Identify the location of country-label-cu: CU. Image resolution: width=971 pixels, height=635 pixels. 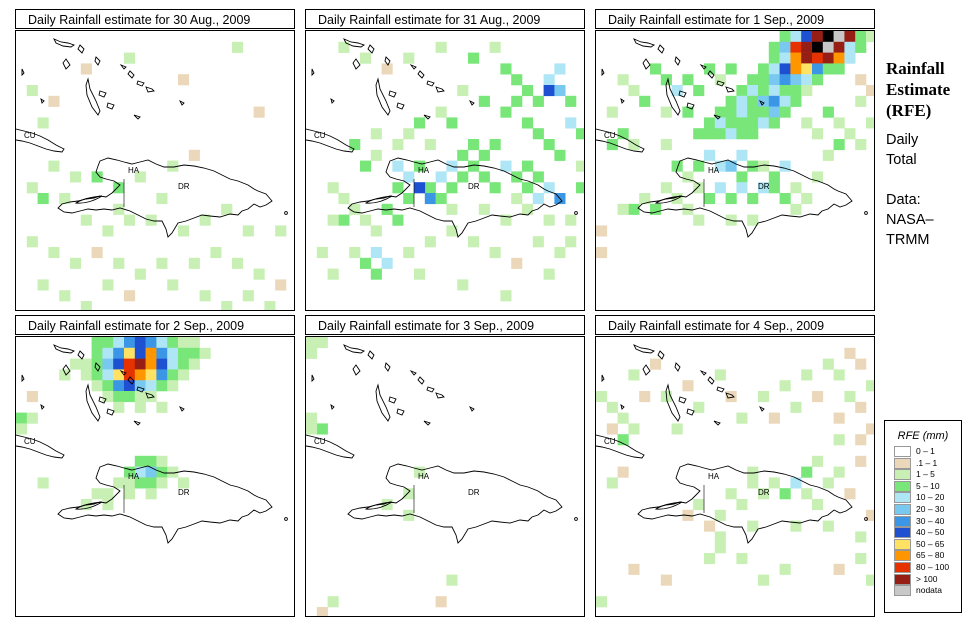
(30, 135).